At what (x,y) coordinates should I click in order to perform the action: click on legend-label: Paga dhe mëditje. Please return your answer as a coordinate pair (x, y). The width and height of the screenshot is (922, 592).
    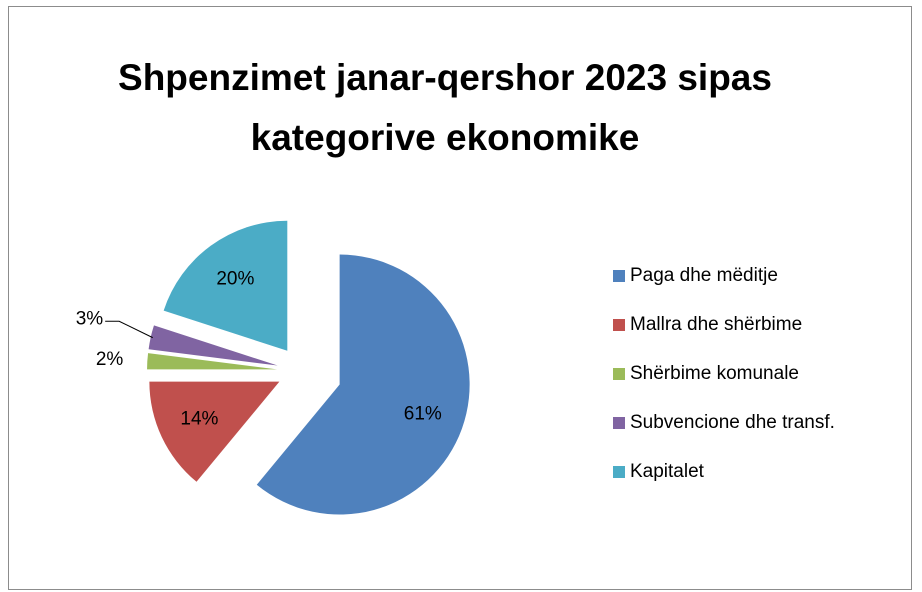
    Looking at the image, I should click on (704, 275).